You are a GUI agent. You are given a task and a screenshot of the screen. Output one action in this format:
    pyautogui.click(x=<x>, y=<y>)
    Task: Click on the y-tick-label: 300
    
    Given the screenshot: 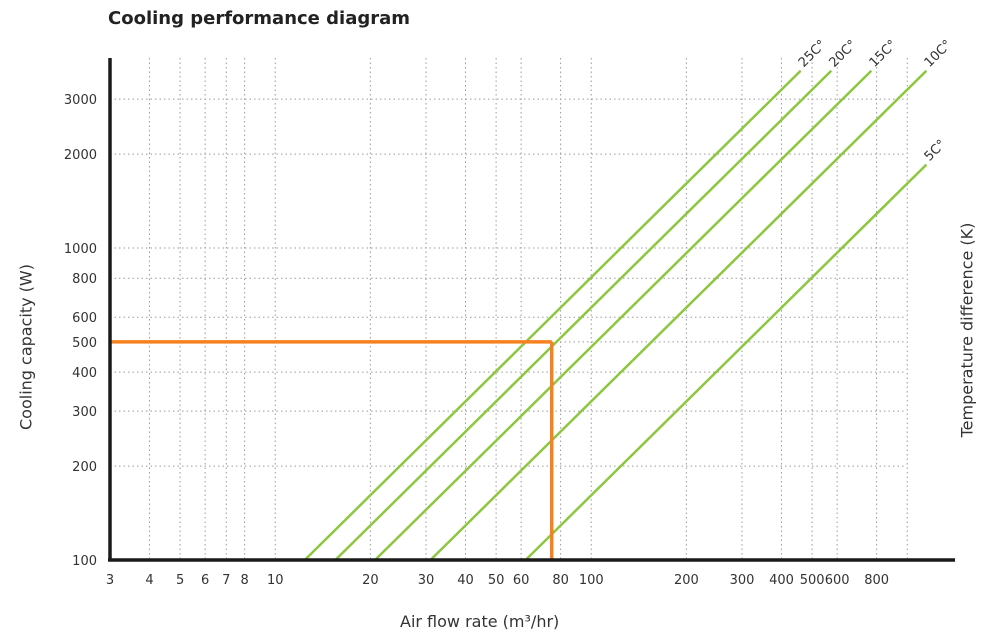 What is the action you would take?
    pyautogui.click(x=84, y=412)
    